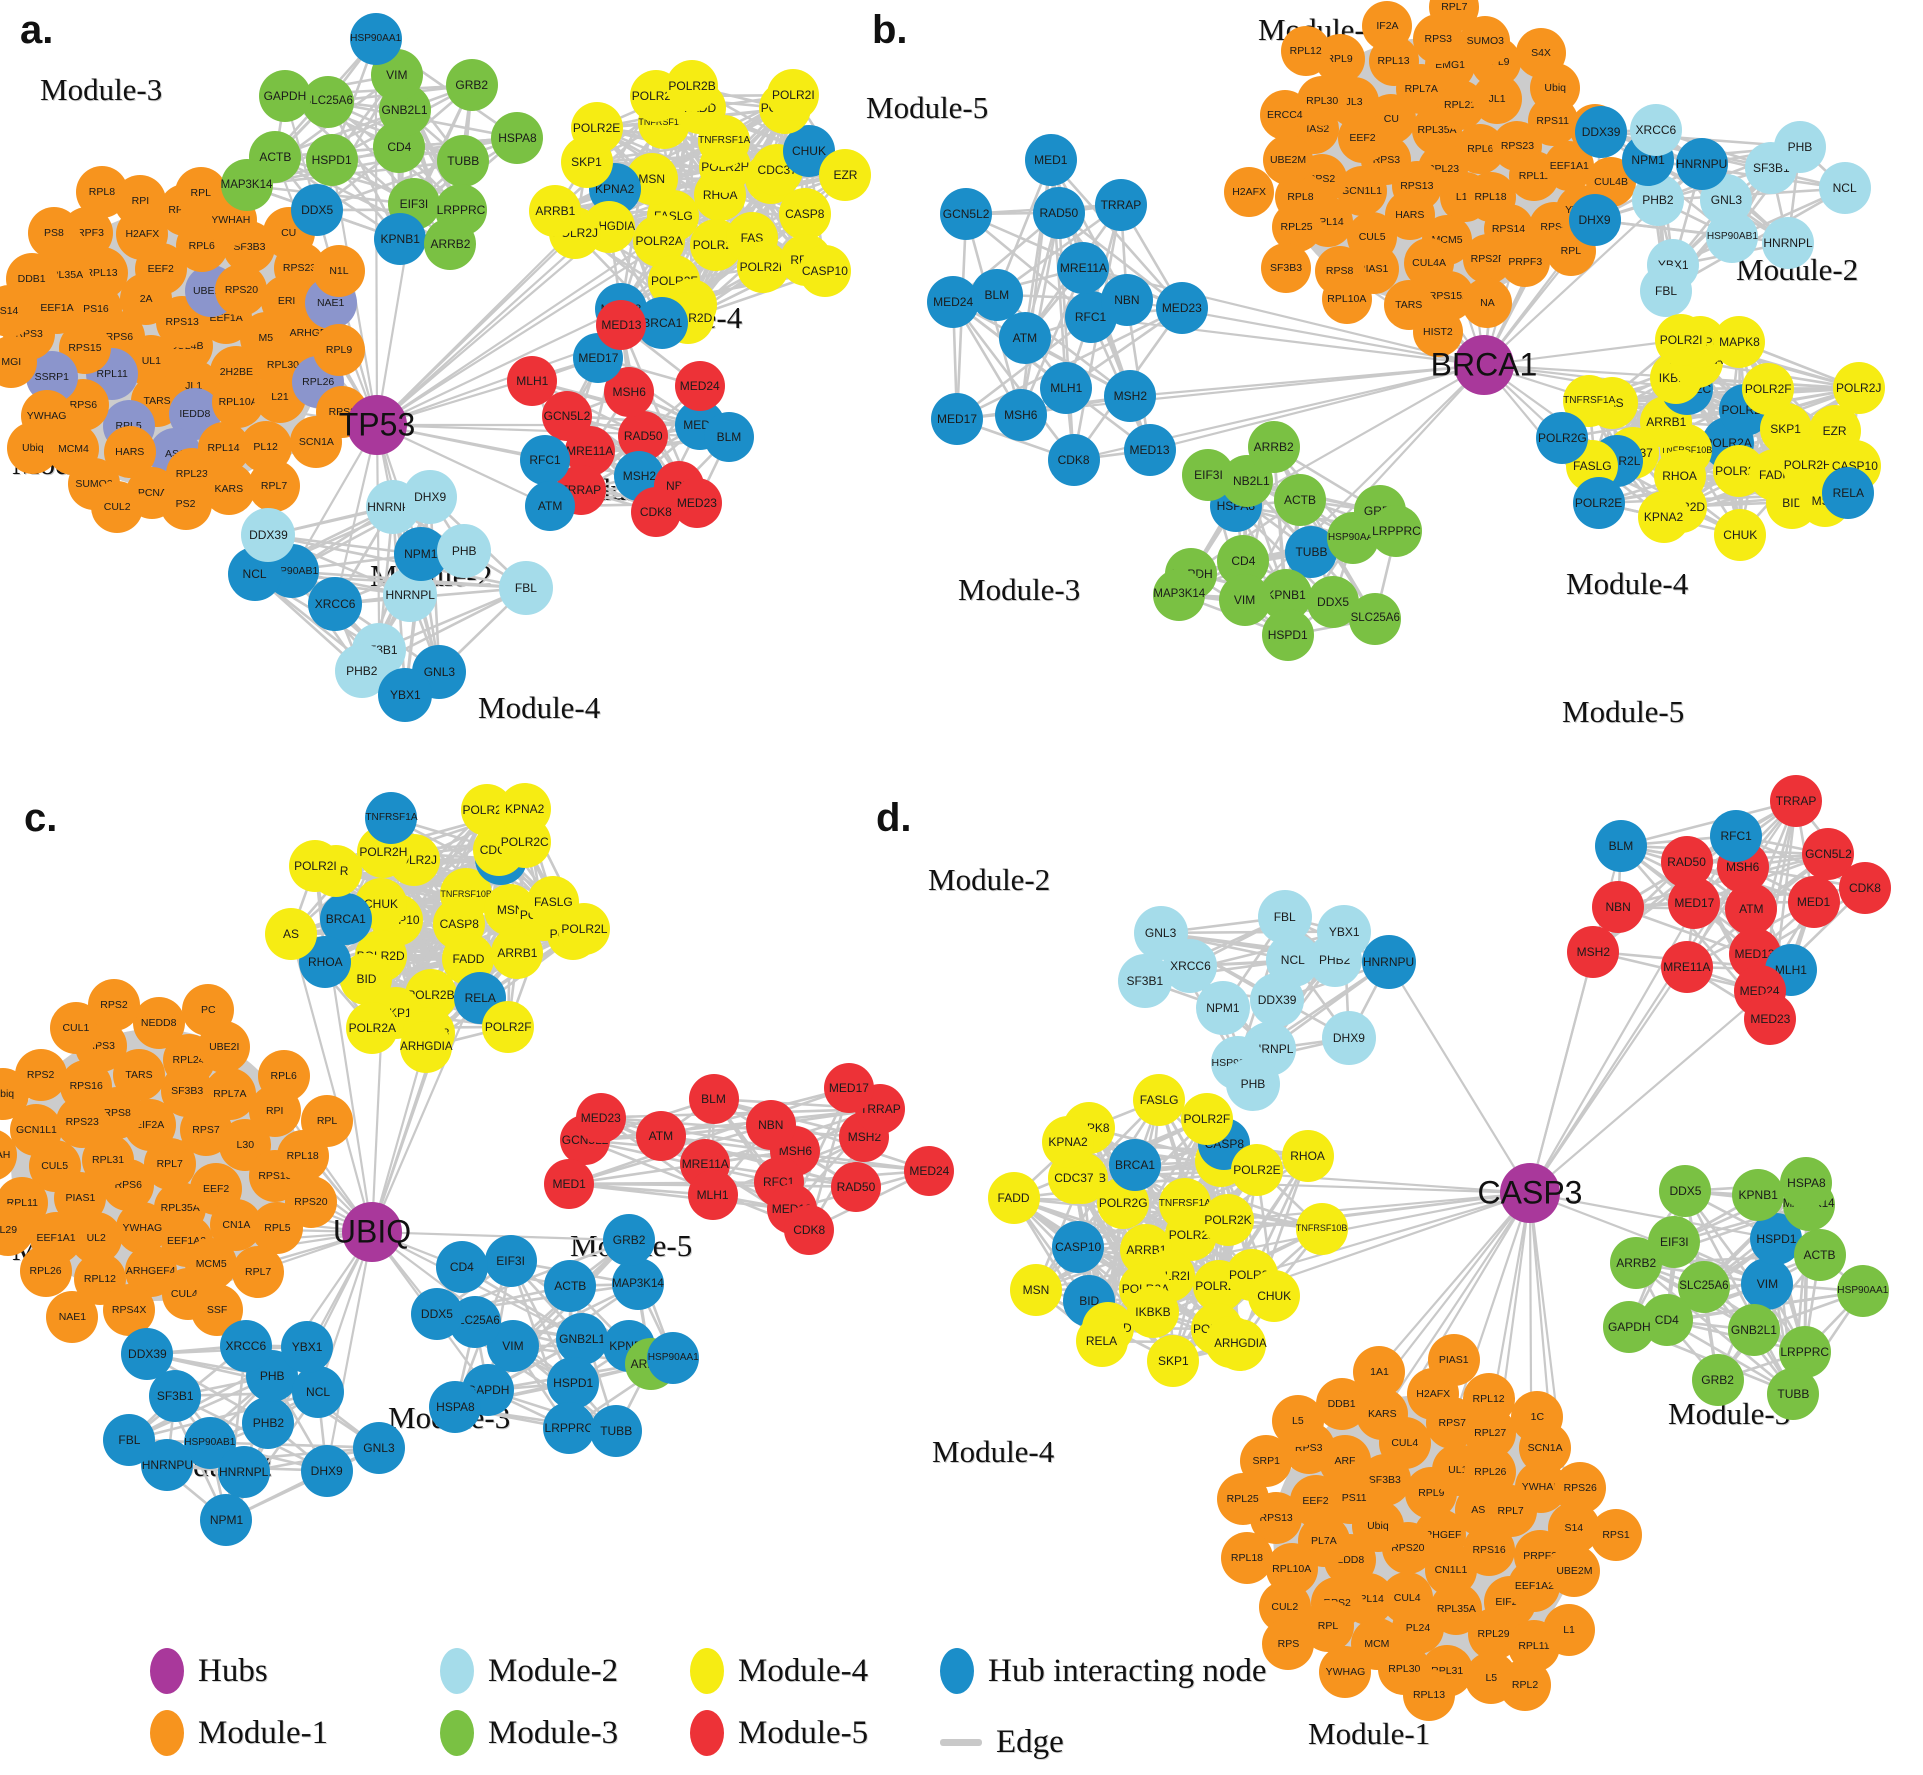  Describe the element at coordinates (372, 1028) in the screenshot. I see `panel-c-node-polr2a: POLR2A` at that location.